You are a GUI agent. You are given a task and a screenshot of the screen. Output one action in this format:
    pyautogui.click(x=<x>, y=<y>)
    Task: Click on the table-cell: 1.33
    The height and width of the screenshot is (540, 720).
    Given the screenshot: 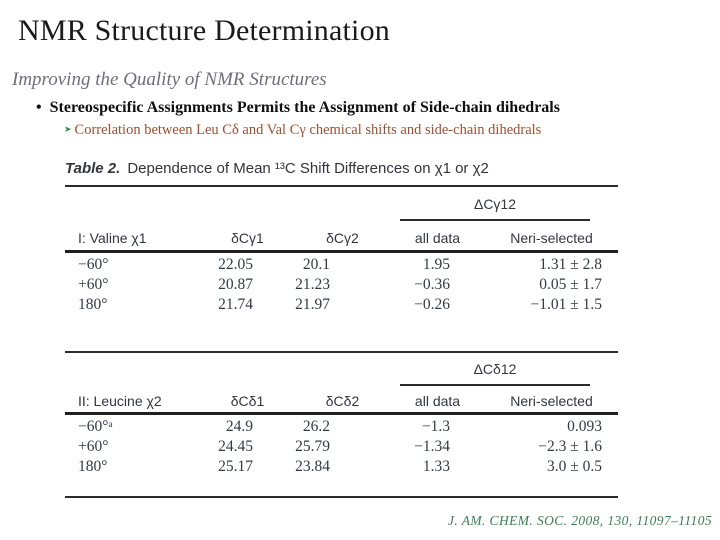 What is the action you would take?
    pyautogui.click(x=436, y=466)
    